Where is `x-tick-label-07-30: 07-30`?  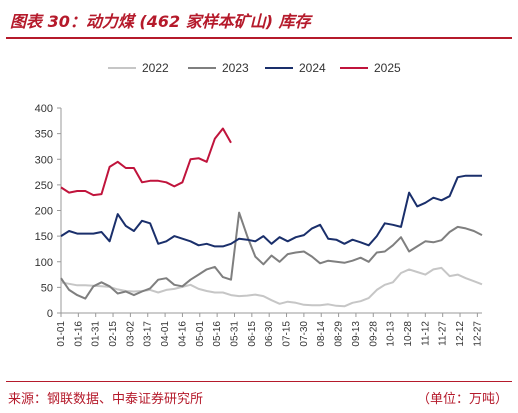 x-tick-label-07-30: 07-30 is located at coordinates (304, 334).